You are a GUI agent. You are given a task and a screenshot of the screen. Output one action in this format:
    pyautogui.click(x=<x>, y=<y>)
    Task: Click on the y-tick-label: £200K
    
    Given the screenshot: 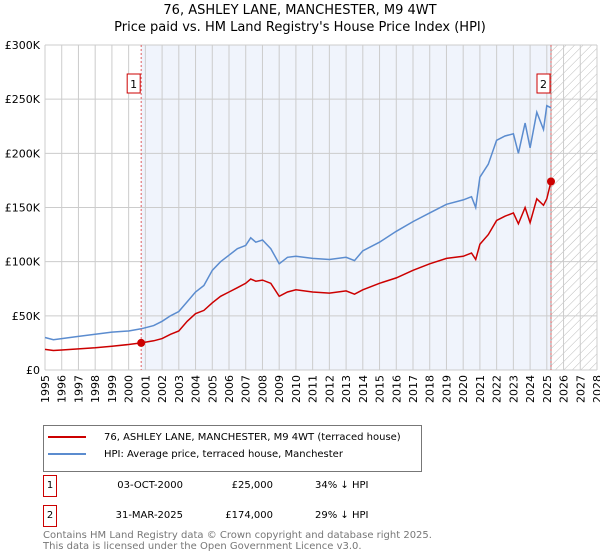 What is the action you would take?
    pyautogui.click(x=23, y=153)
    